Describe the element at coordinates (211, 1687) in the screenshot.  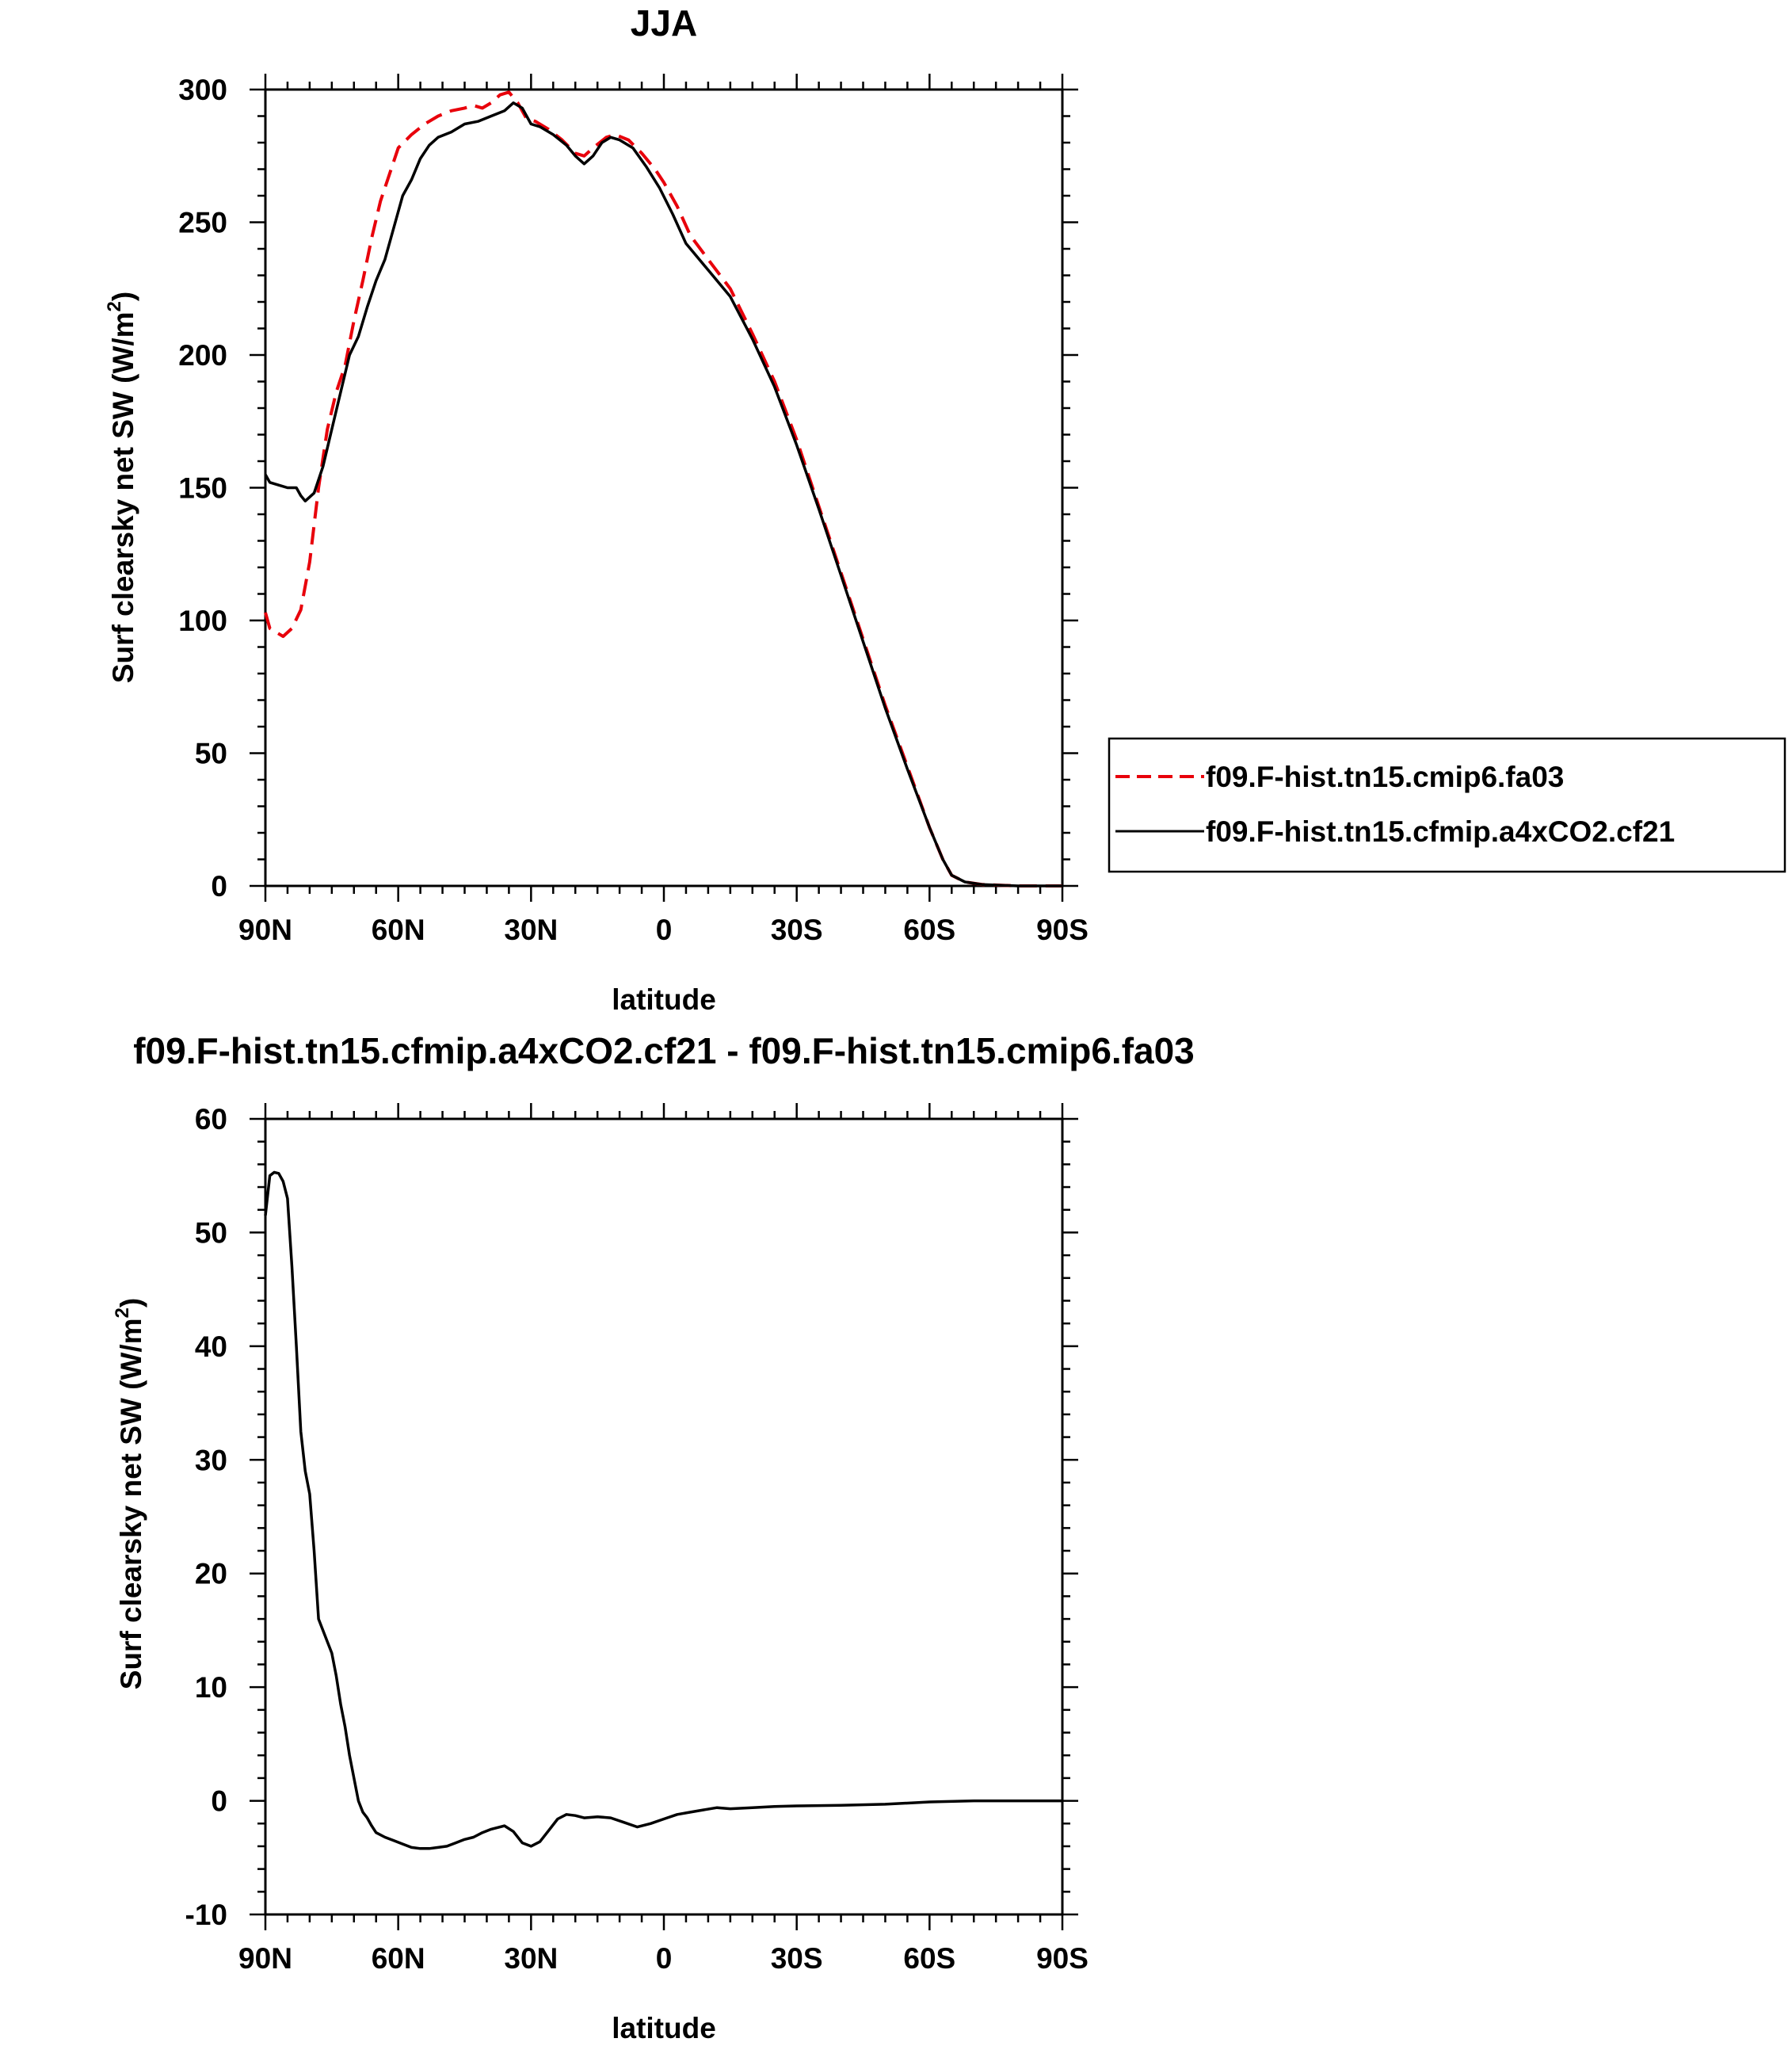
I see `y-tick-label: 10` at that location.